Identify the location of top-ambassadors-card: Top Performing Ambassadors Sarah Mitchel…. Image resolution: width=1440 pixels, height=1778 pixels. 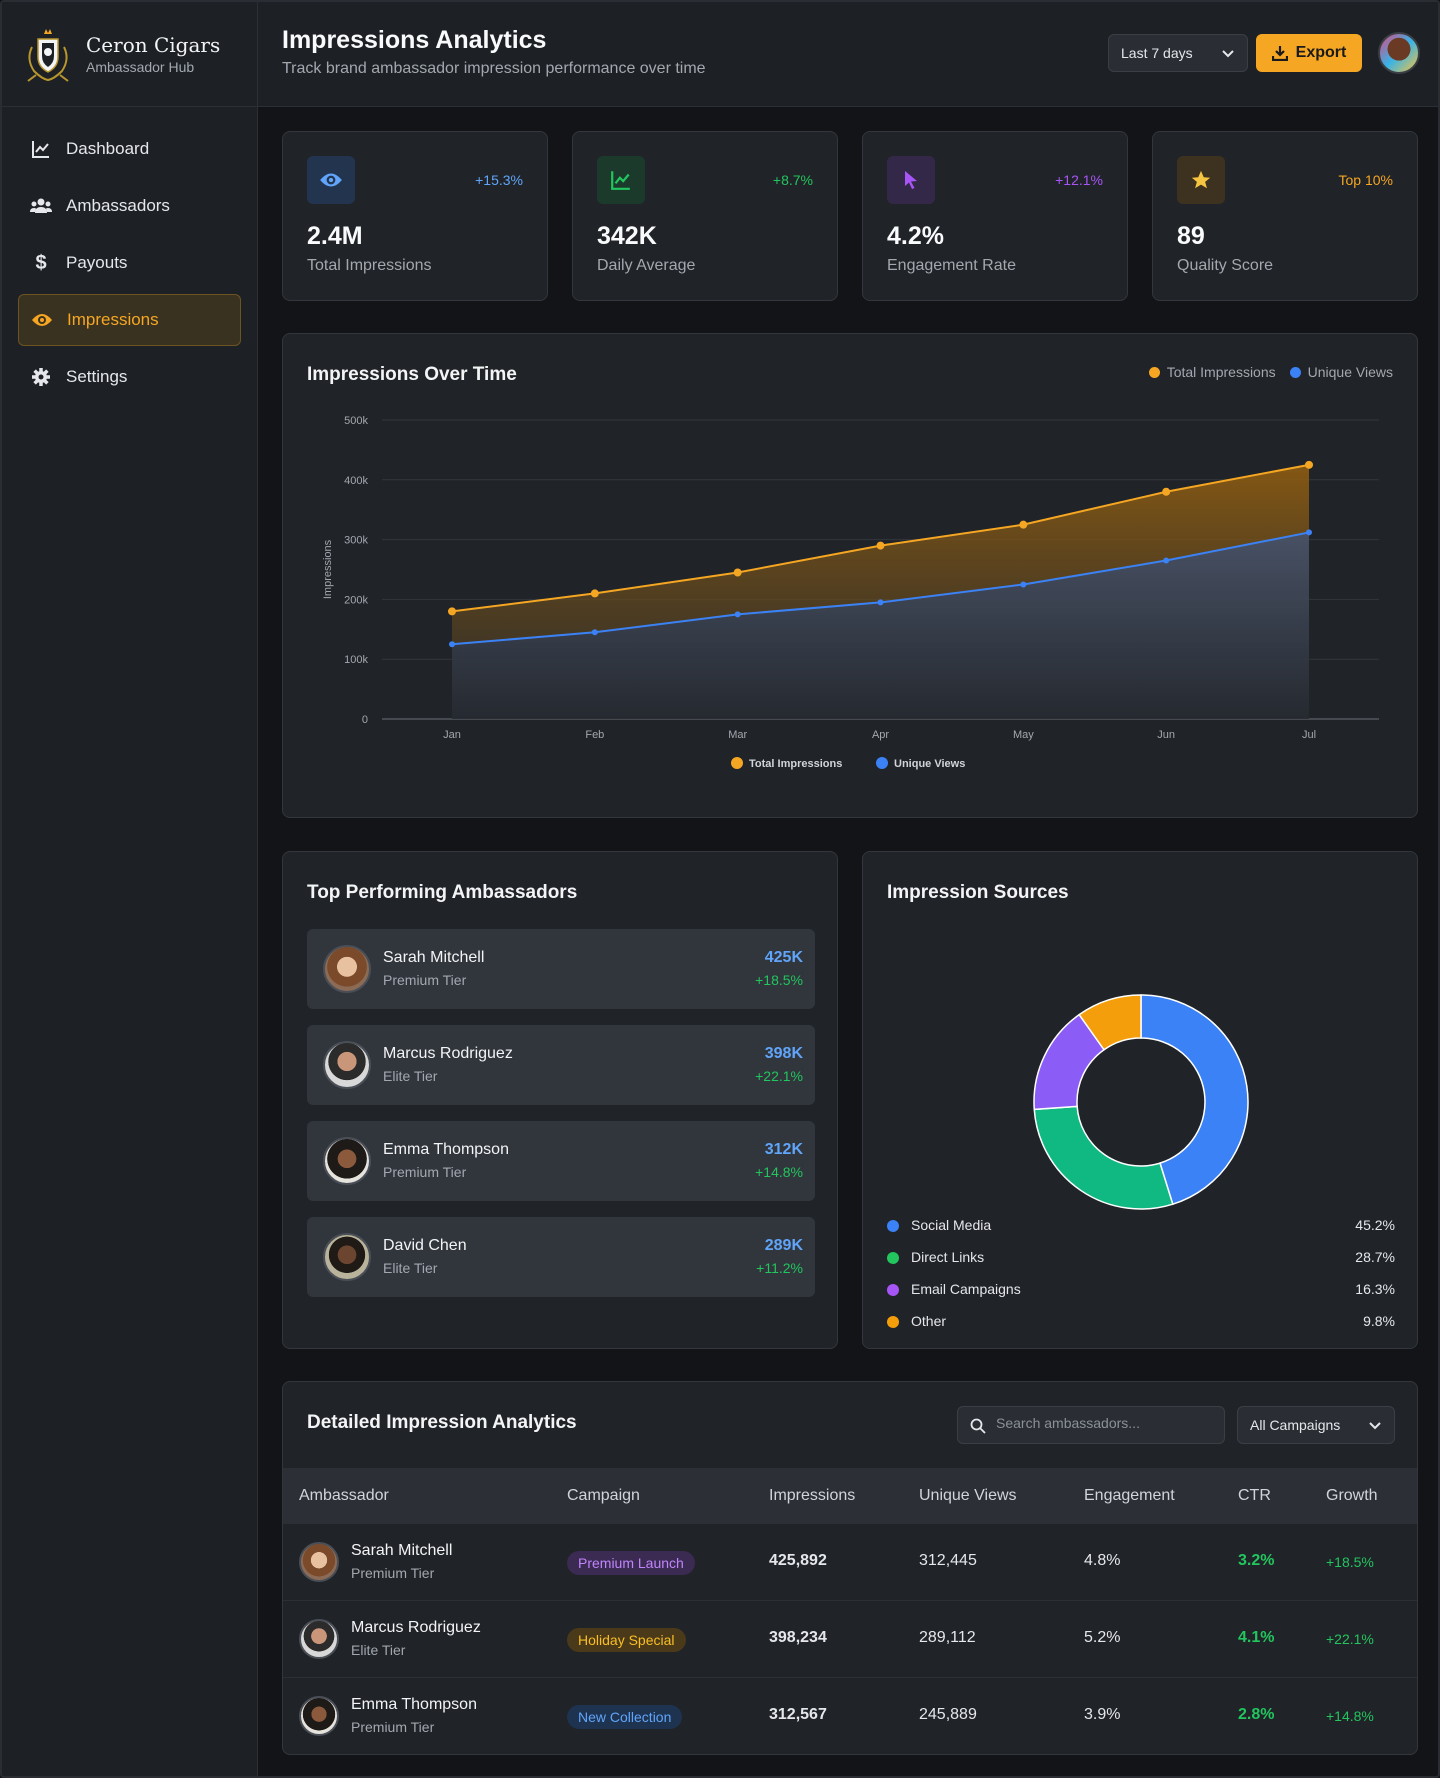
(560, 1100).